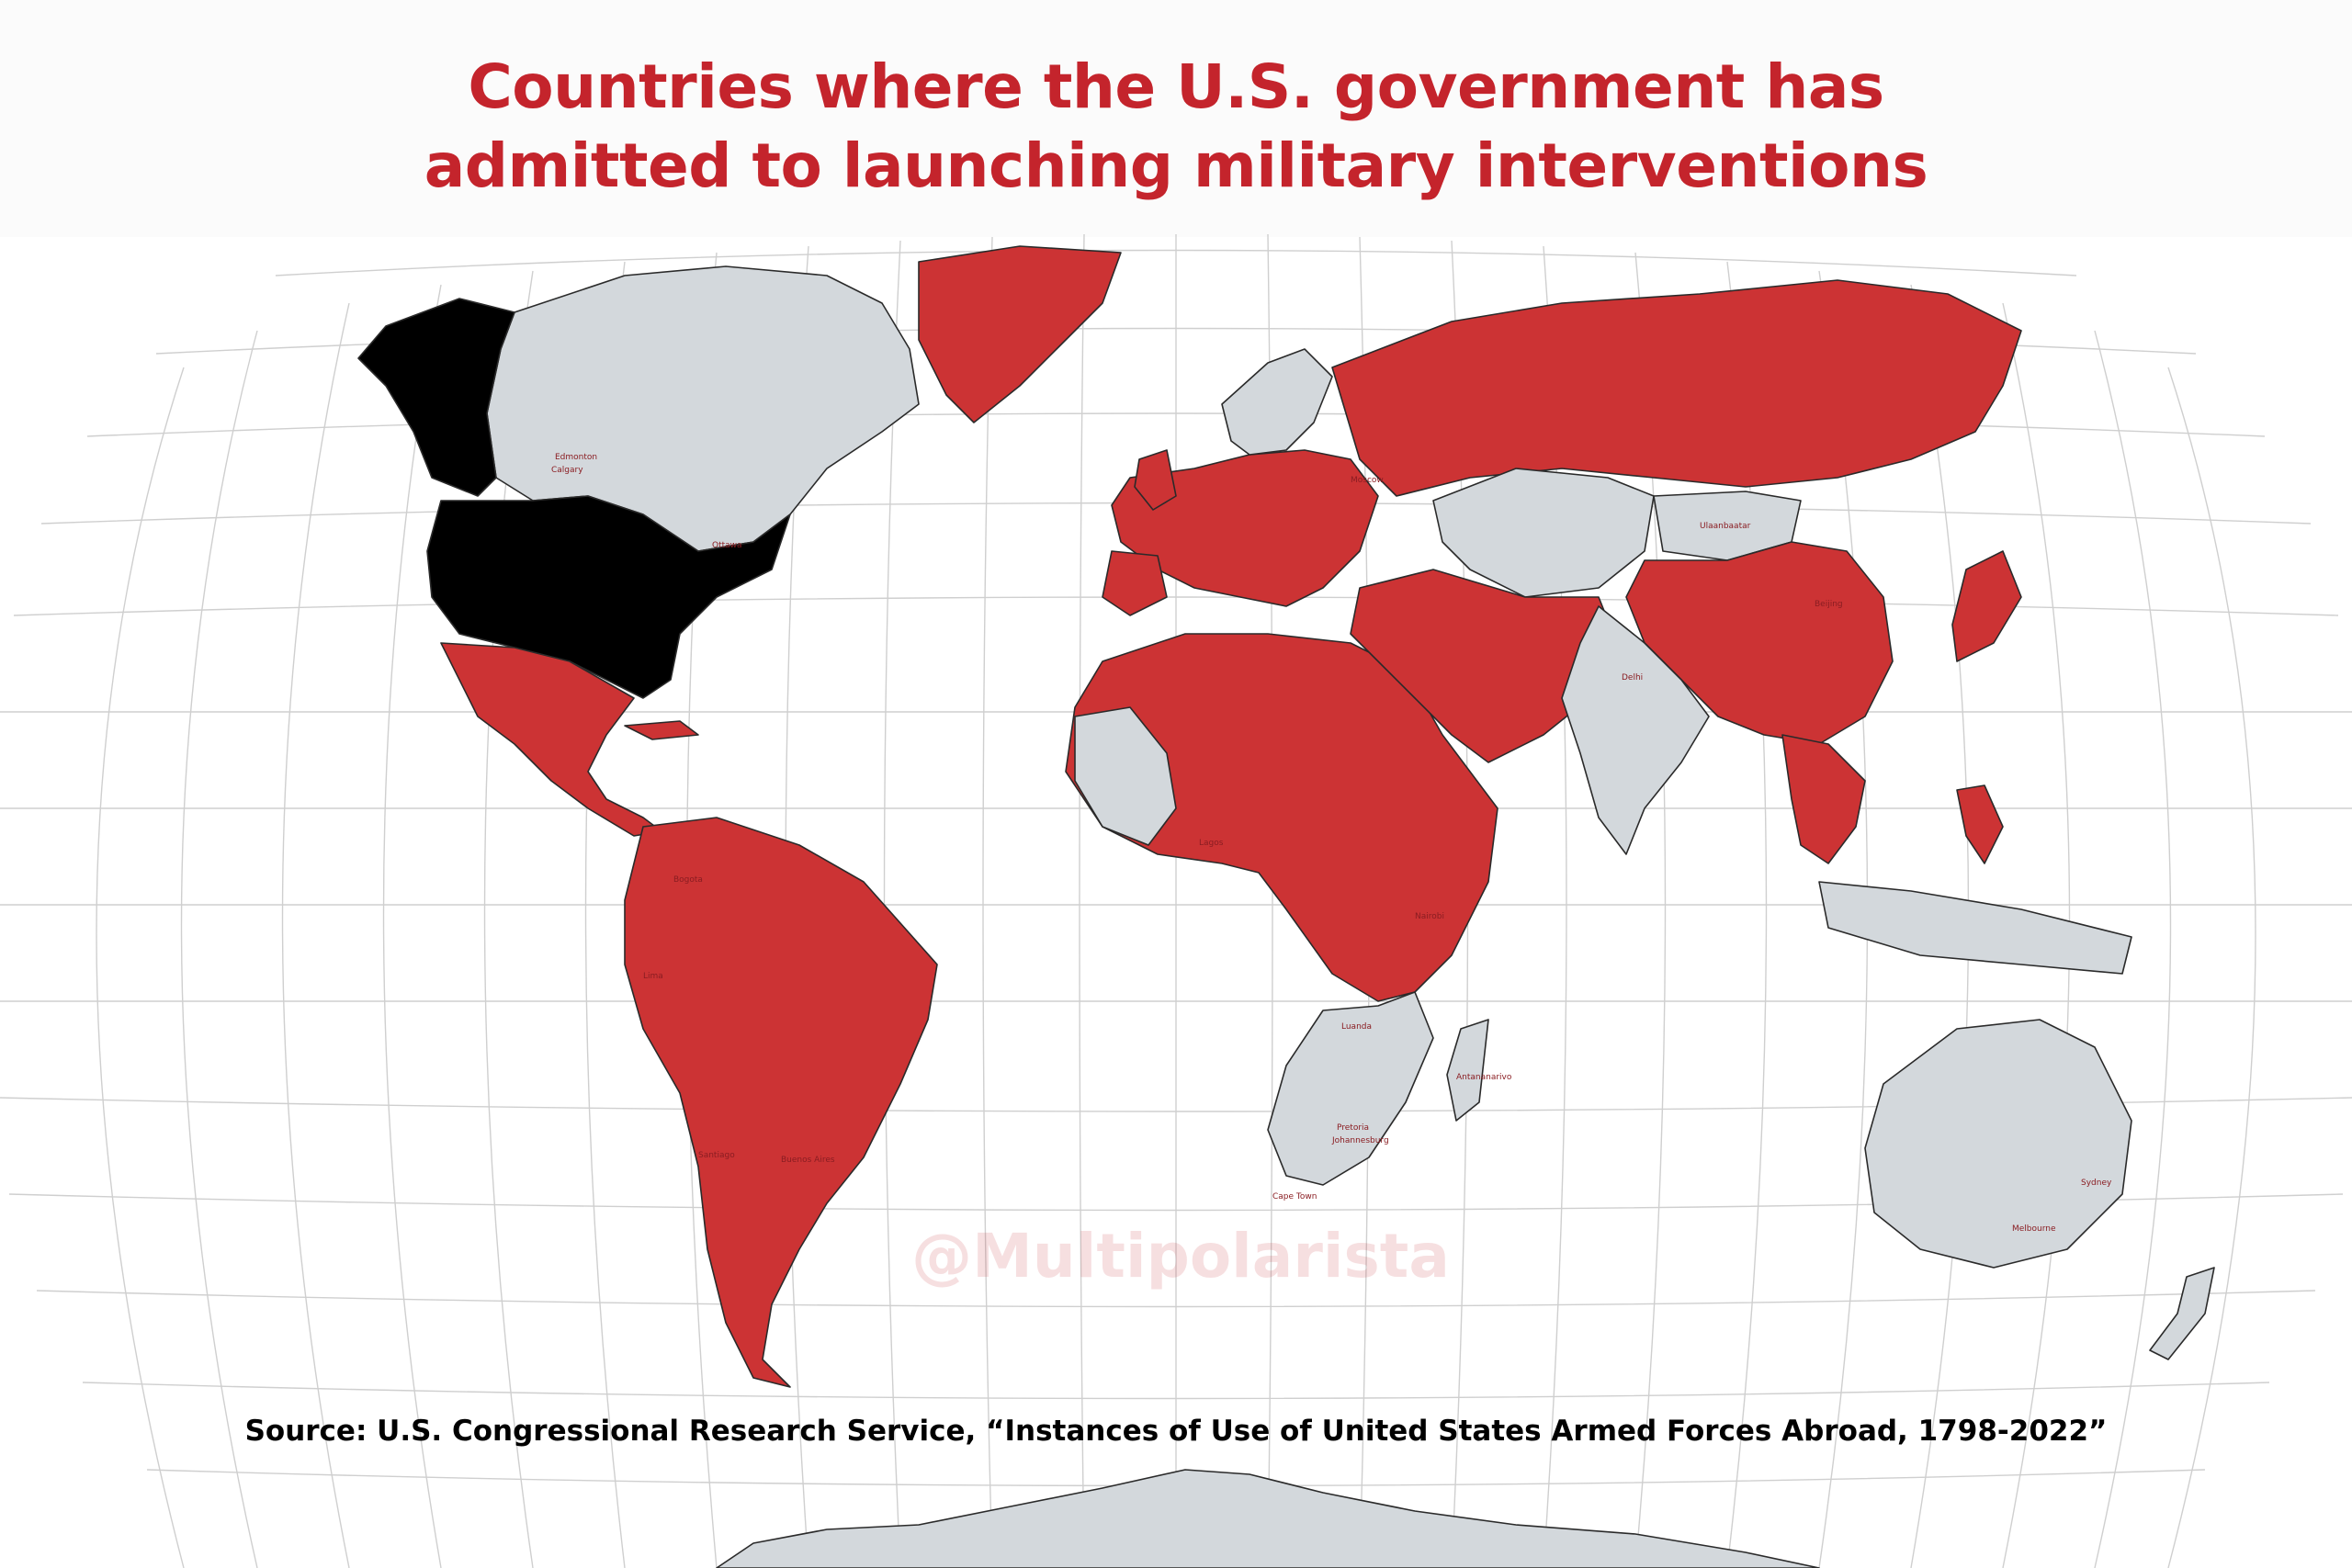 This screenshot has width=2352, height=1568. I want to click on watermark: @Multipolarista, so click(1180, 1256).